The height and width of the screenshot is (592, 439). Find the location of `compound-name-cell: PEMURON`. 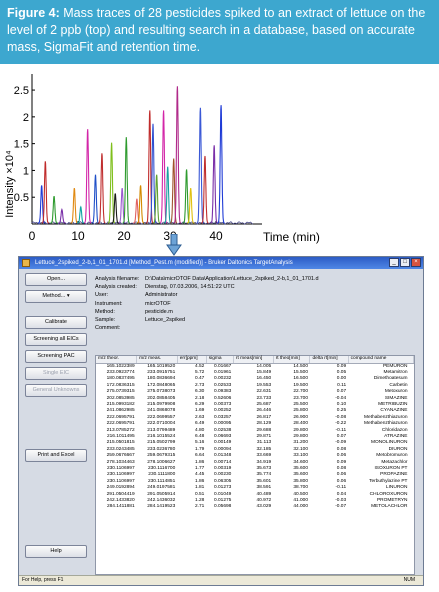

compound-name-cell: PEMURON is located at coordinates (395, 366).